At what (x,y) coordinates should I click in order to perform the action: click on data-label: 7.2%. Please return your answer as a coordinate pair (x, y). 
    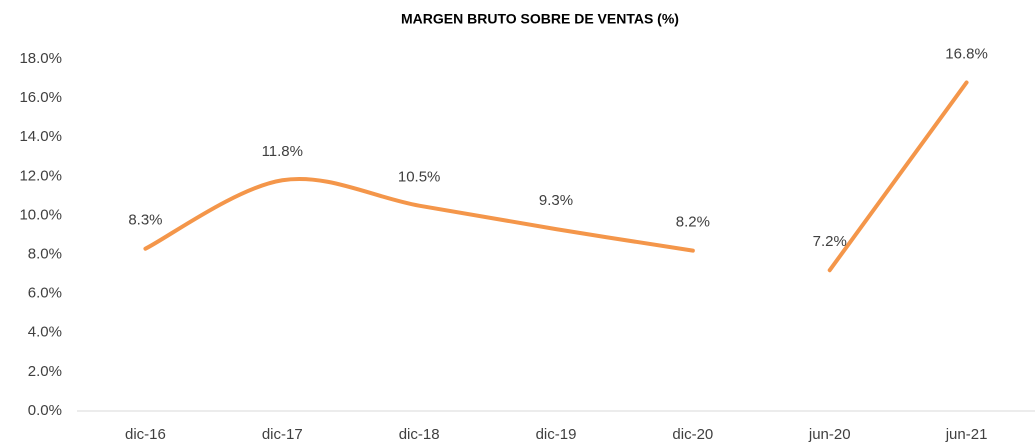
    Looking at the image, I should click on (830, 241).